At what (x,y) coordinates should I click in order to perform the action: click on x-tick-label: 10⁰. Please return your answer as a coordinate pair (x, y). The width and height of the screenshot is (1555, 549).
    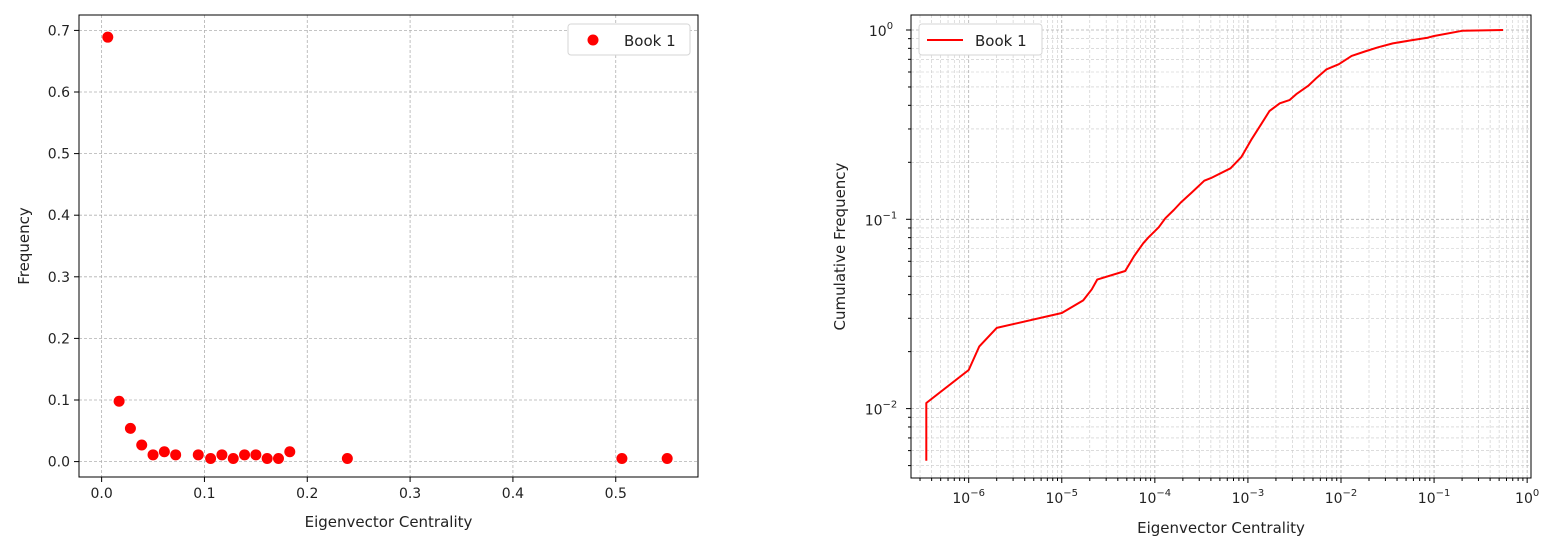
    Looking at the image, I should click on (1527, 497).